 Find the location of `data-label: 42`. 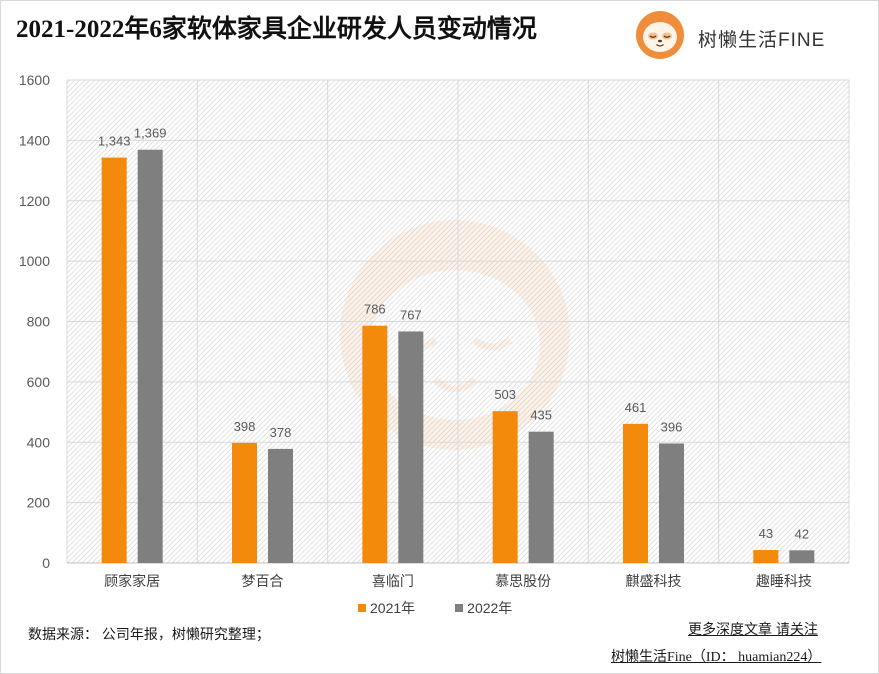

data-label: 42 is located at coordinates (802, 533).